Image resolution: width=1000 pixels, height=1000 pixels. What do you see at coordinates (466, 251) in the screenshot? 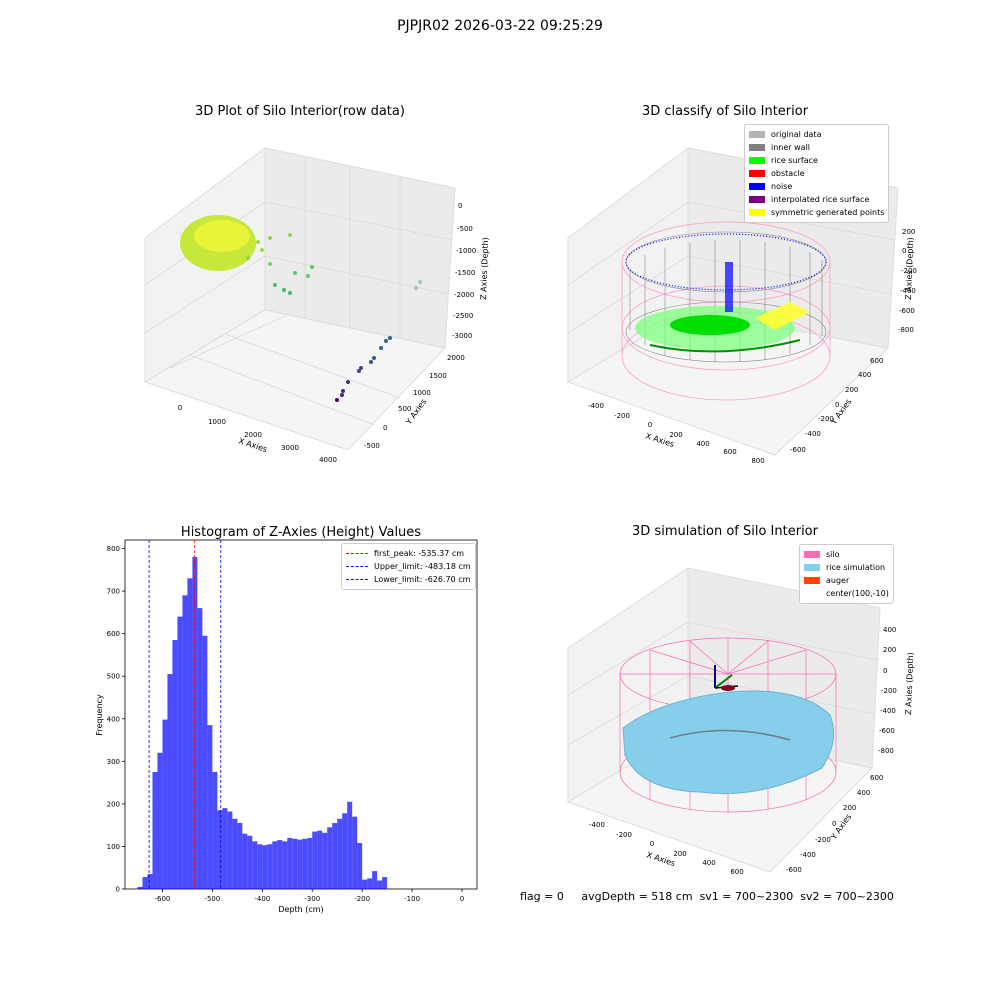
I see `raw-ztick: -1000` at bounding box center [466, 251].